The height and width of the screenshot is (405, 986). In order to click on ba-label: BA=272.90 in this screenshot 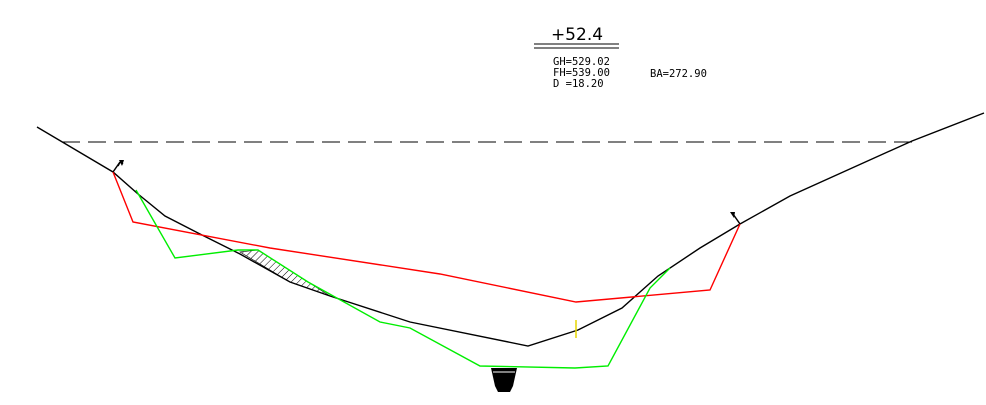, I will do `click(678, 74)`.